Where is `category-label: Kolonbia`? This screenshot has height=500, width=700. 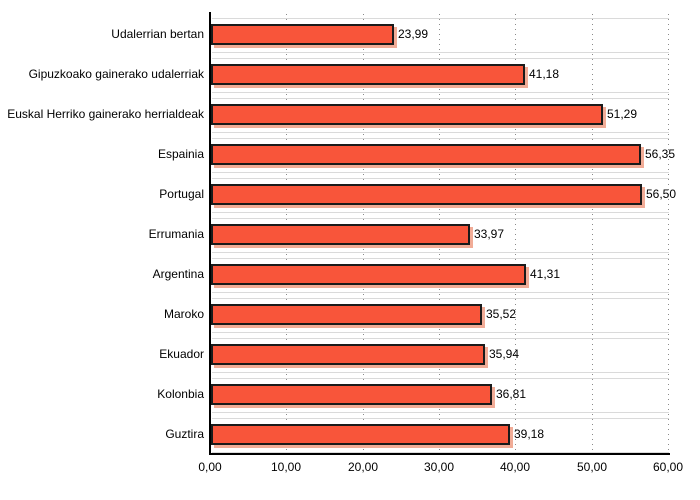
category-label: Kolonbia is located at coordinates (180, 394).